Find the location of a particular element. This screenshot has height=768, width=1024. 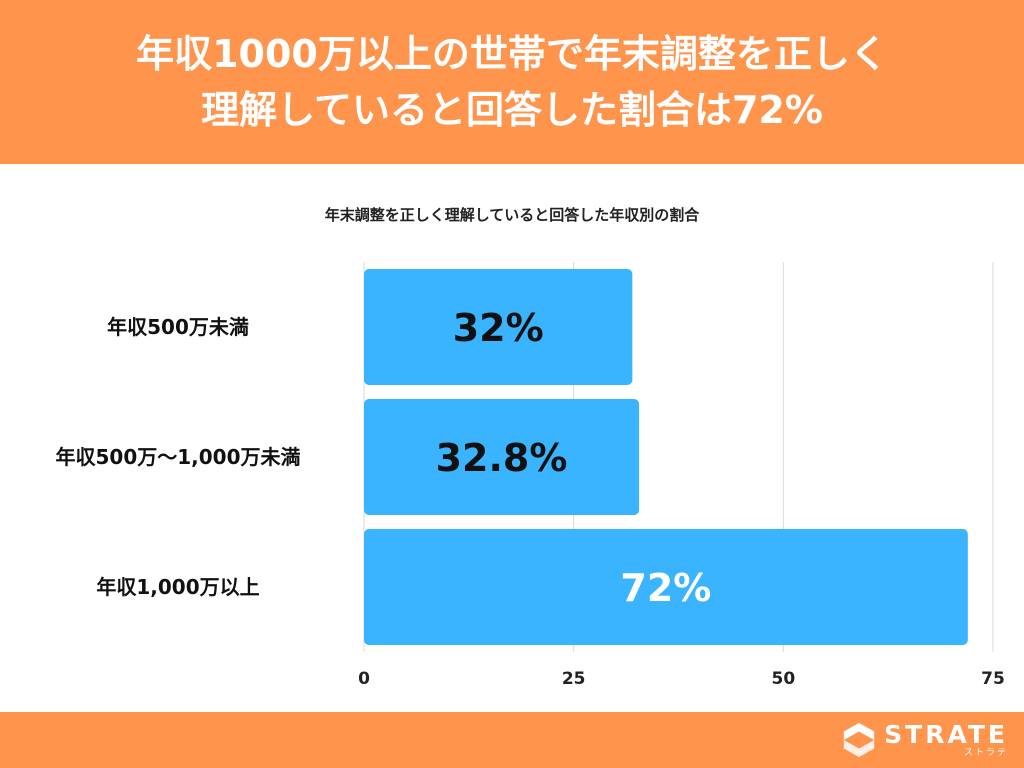

chart-title: 年末調整を正しく理解していると回答した年収別の割合 is located at coordinates (512, 215).